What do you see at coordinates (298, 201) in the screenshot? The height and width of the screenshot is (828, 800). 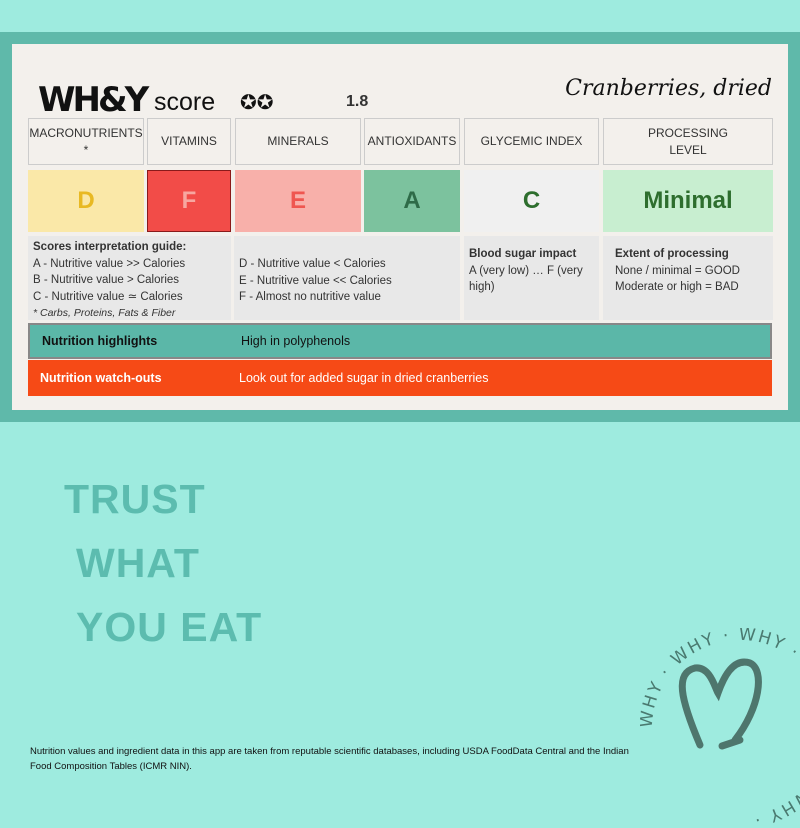 I see `grade-minerals: E` at bounding box center [298, 201].